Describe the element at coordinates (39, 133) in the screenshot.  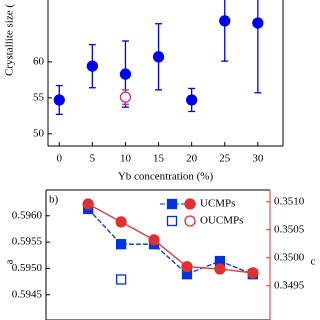
I see `y-tick-label: 50` at that location.